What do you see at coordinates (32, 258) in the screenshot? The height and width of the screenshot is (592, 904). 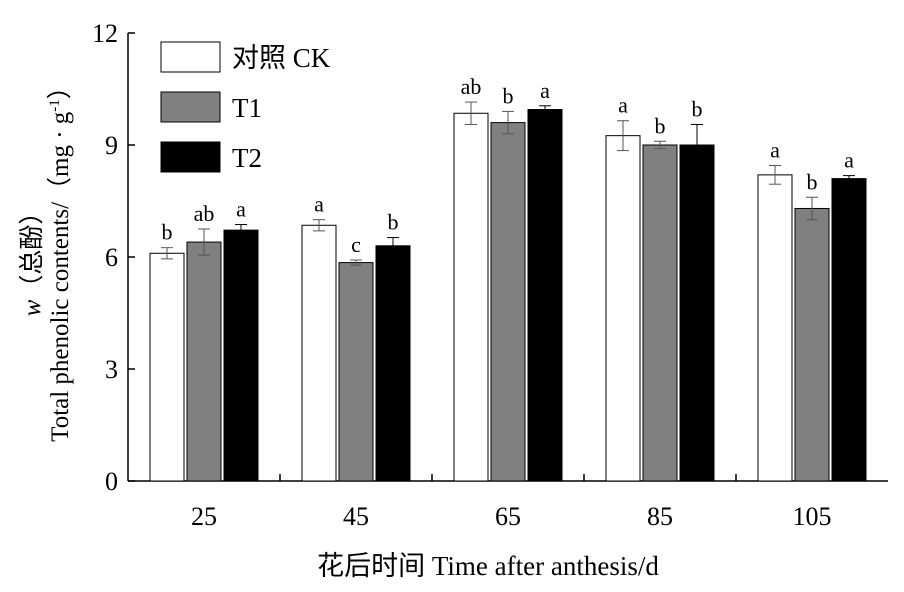 I see `y-axis-label-line1: w（总酚）` at bounding box center [32, 258].